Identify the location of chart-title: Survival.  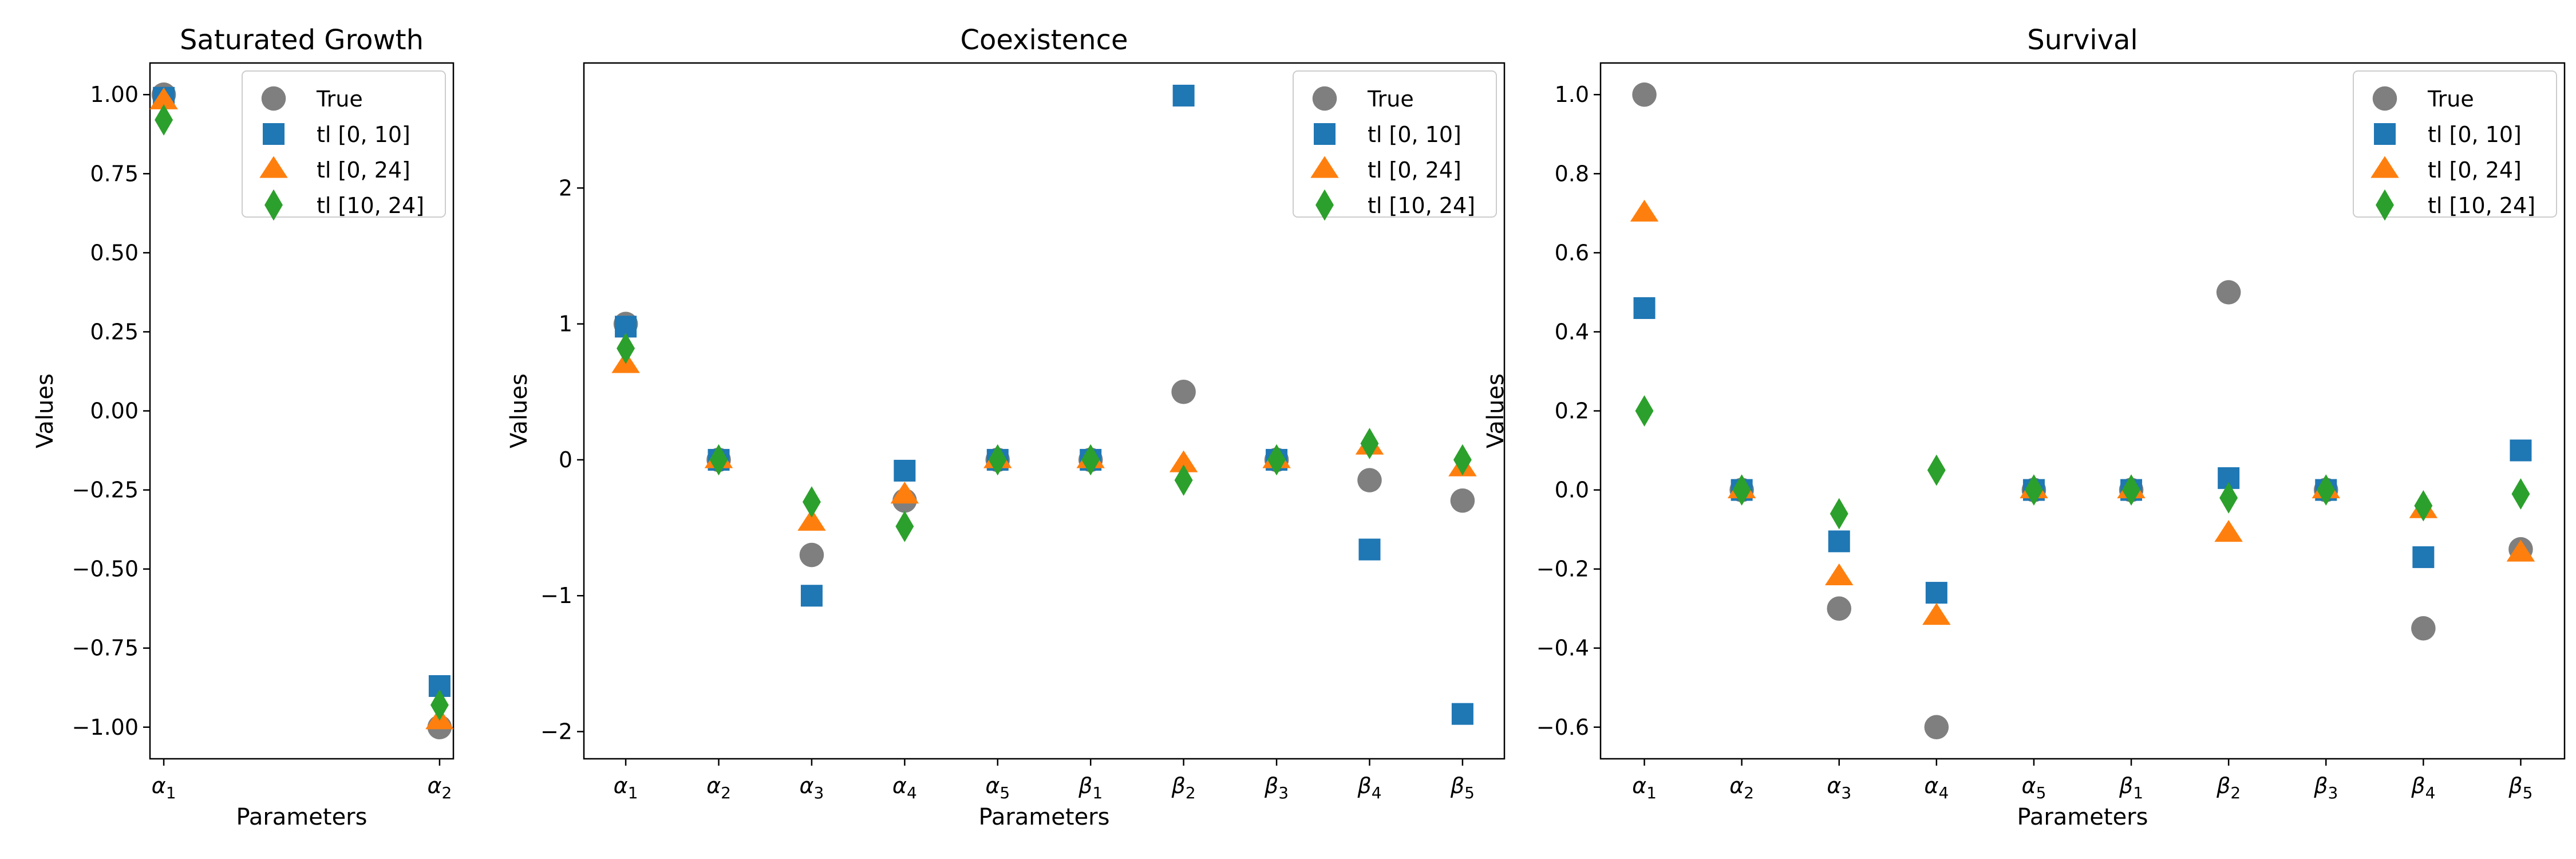
(2082, 40).